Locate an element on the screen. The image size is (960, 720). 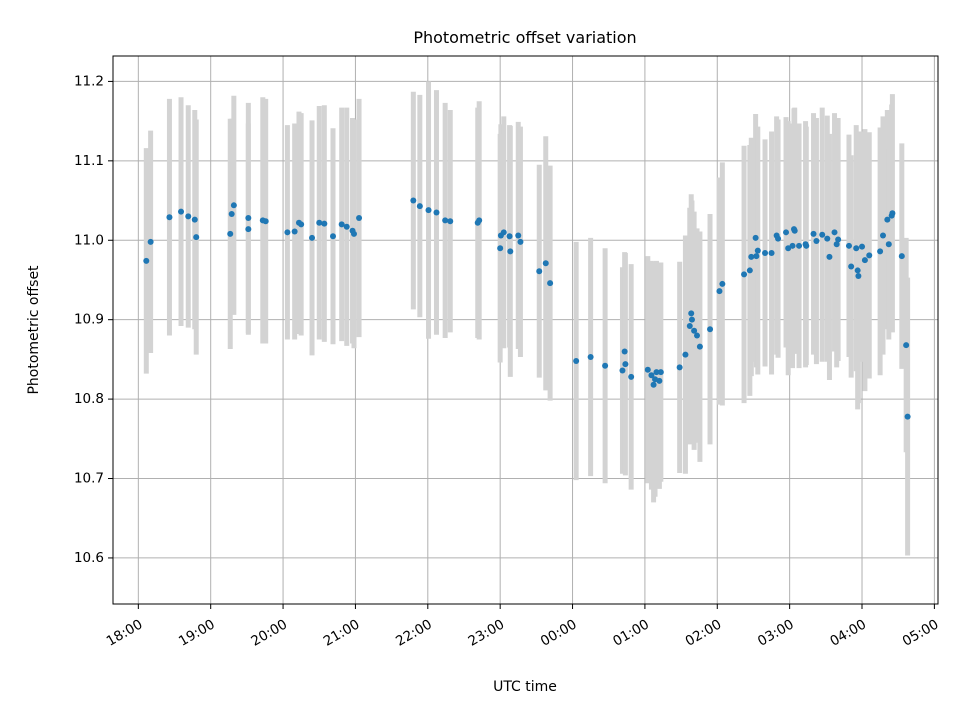
x-tick-label: 20:00 is located at coordinates (269, 632).